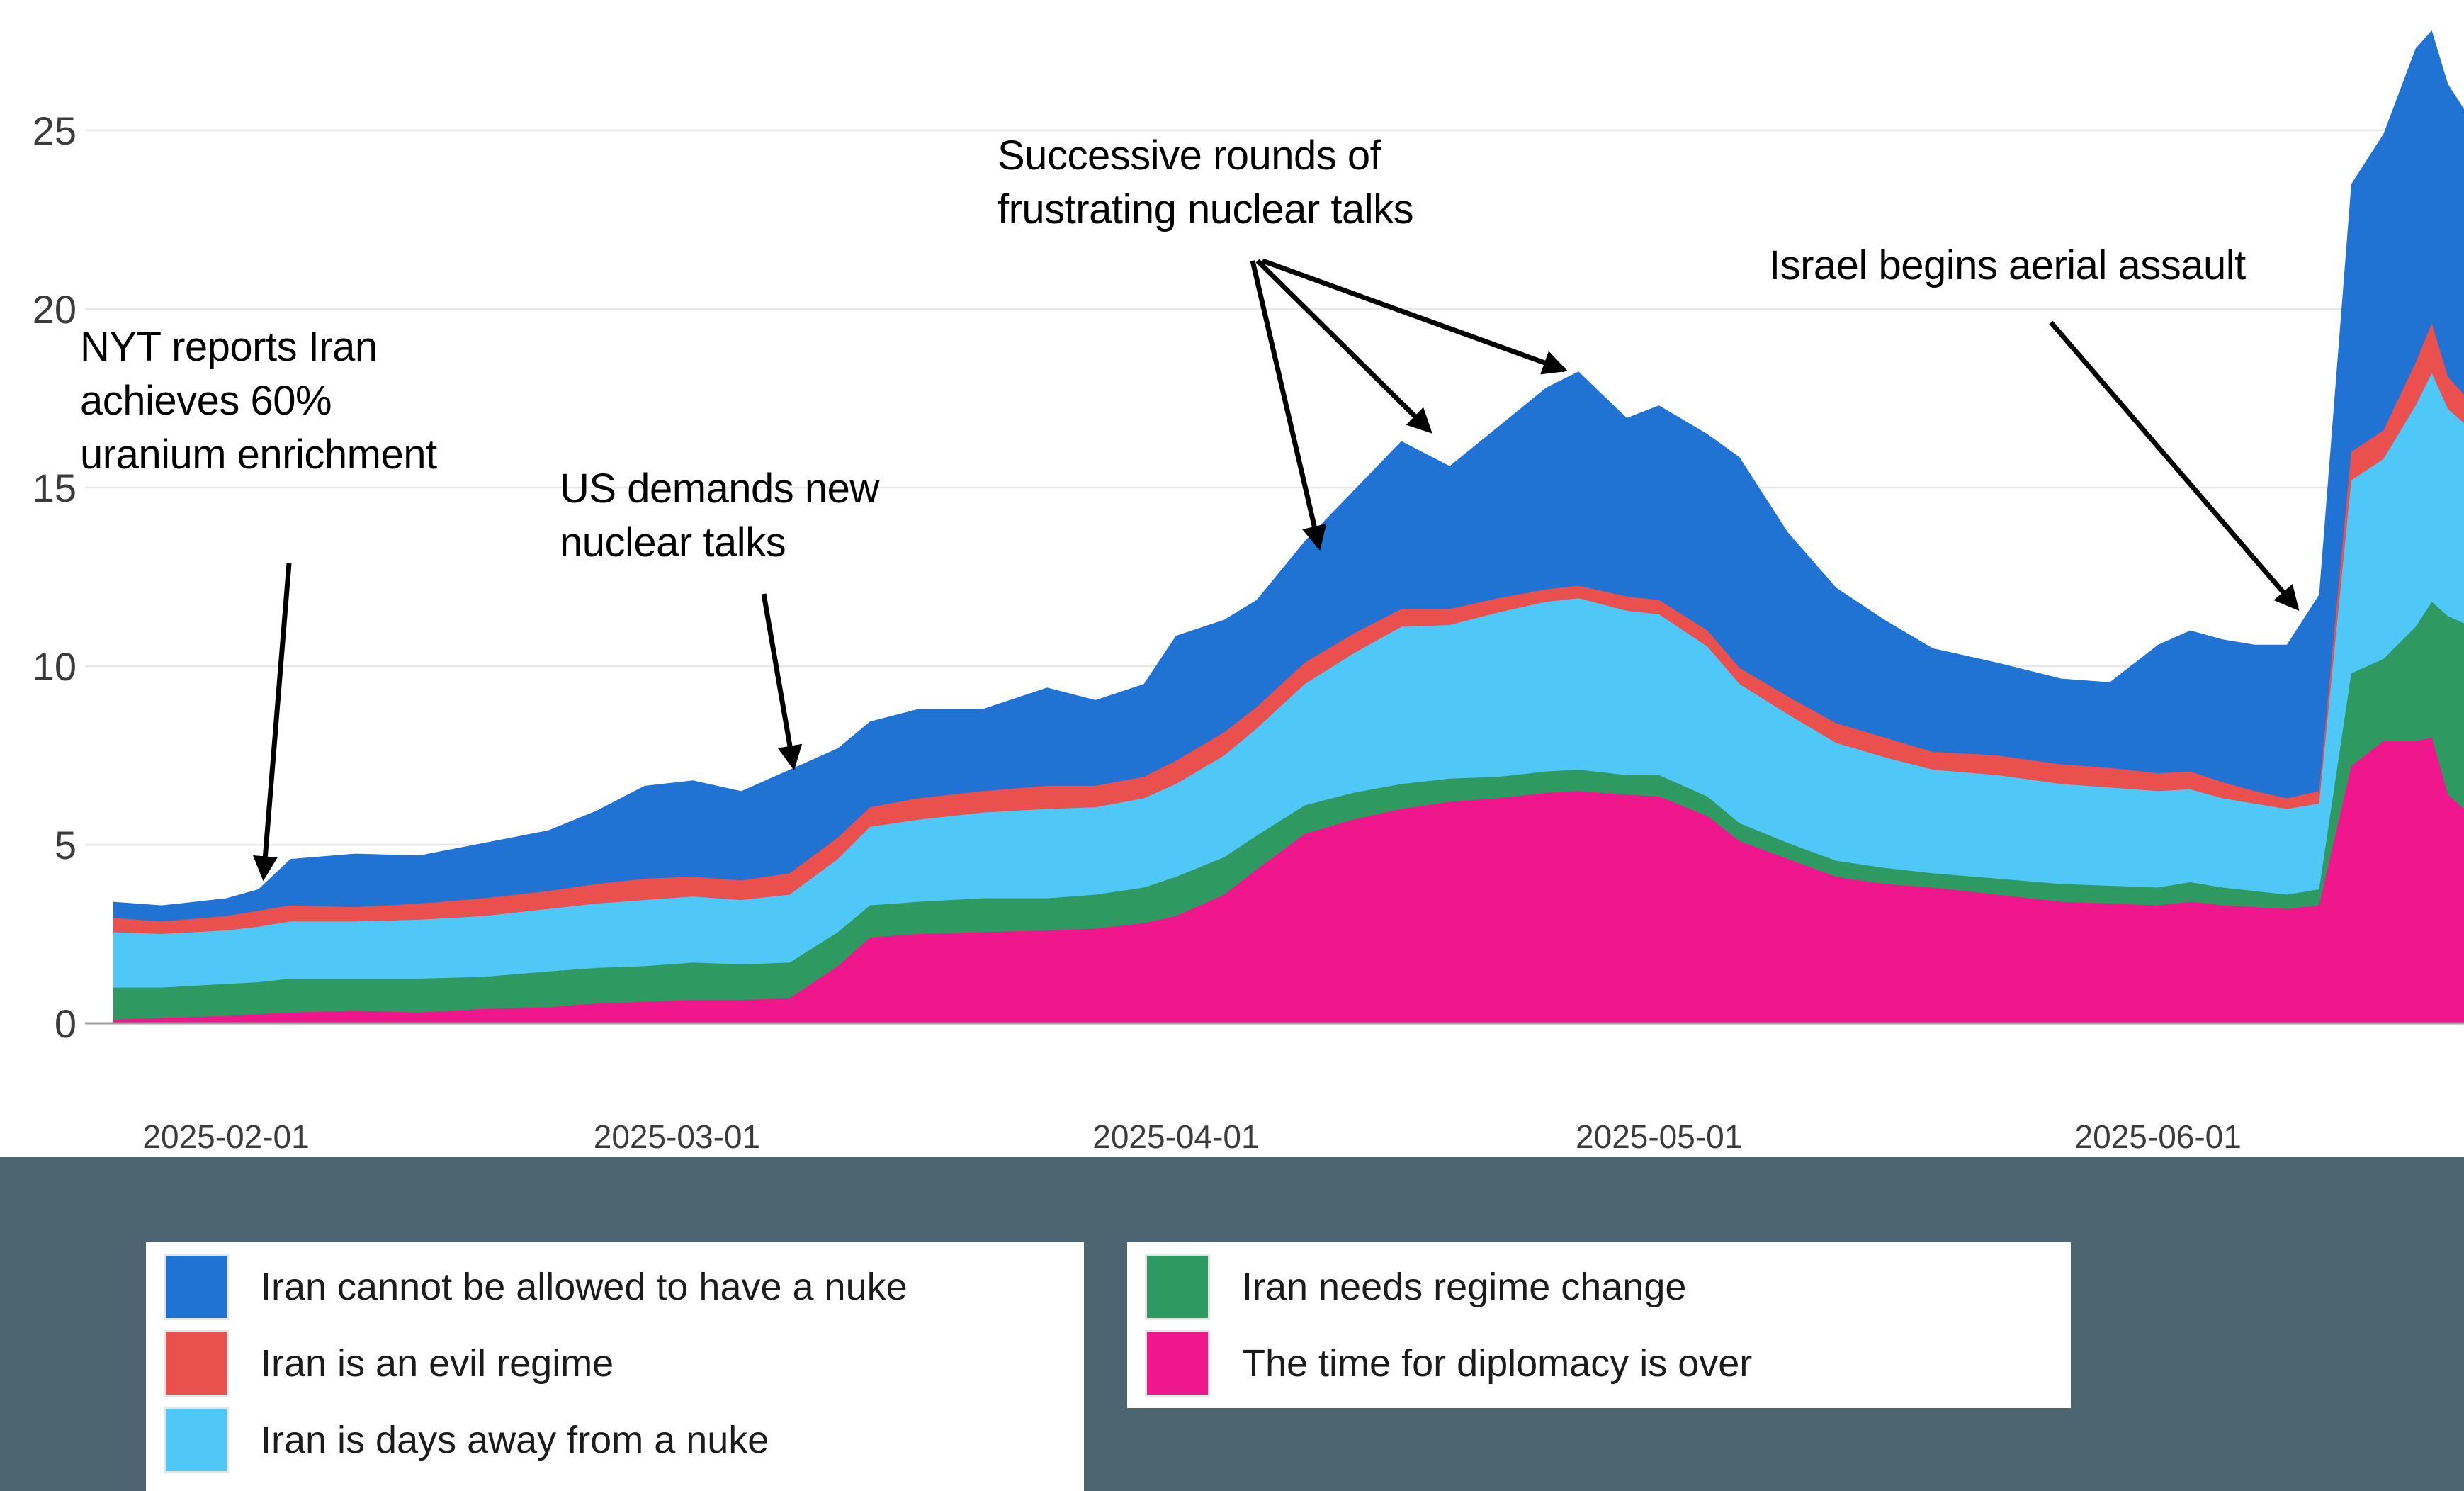  I want to click on annotation-line: uranium enrichment, so click(258, 455).